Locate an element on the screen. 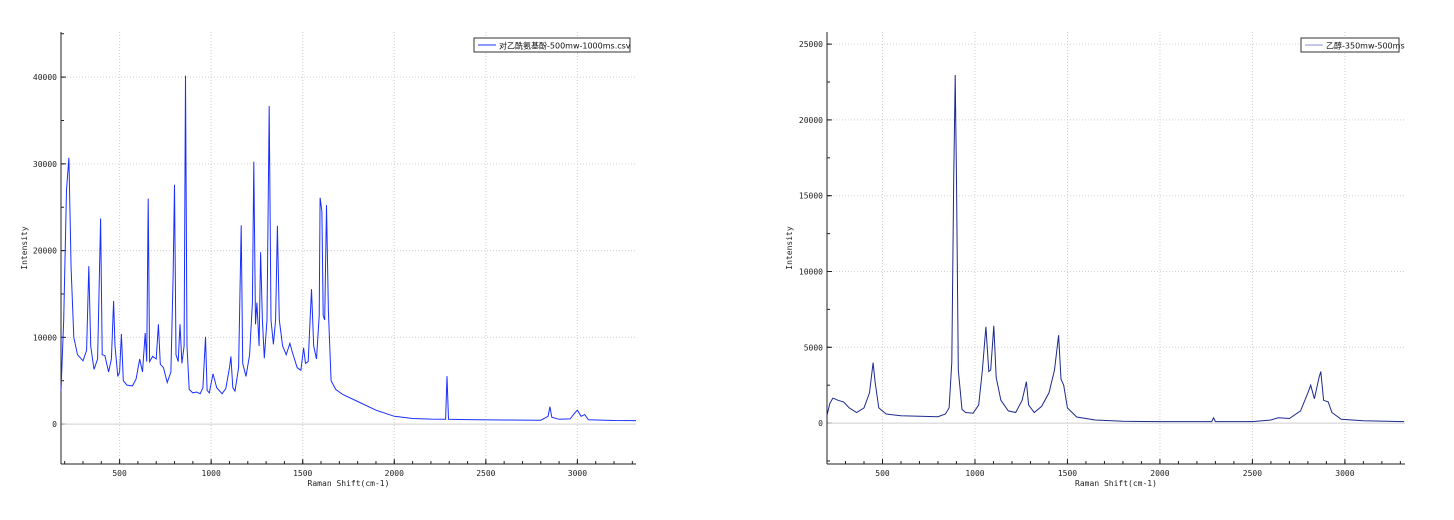 The image size is (1454, 520). legend: 对乙酰氨基酚-500mw-1000ms.csv is located at coordinates (552, 45).